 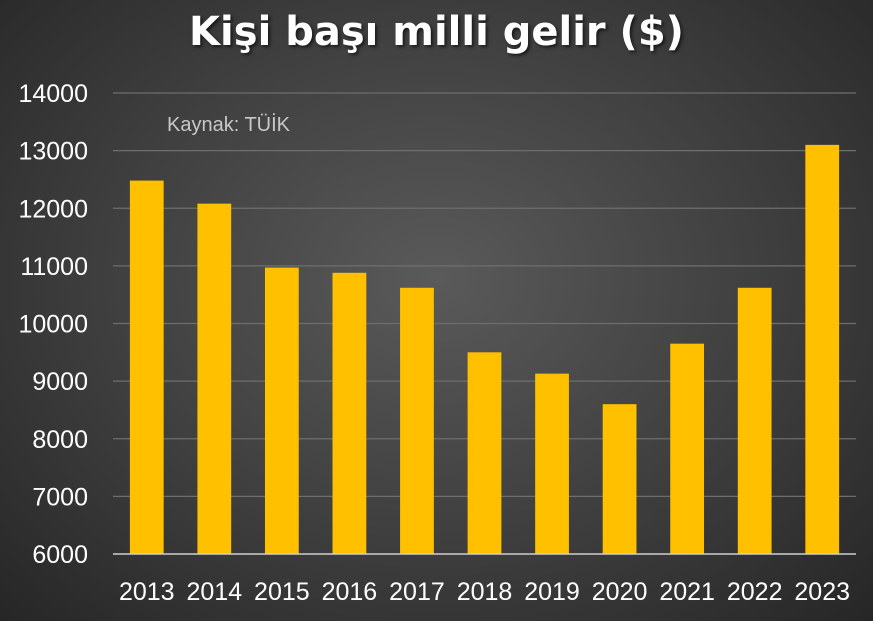 What do you see at coordinates (687, 448) in the screenshot?
I see `bar-2021` at bounding box center [687, 448].